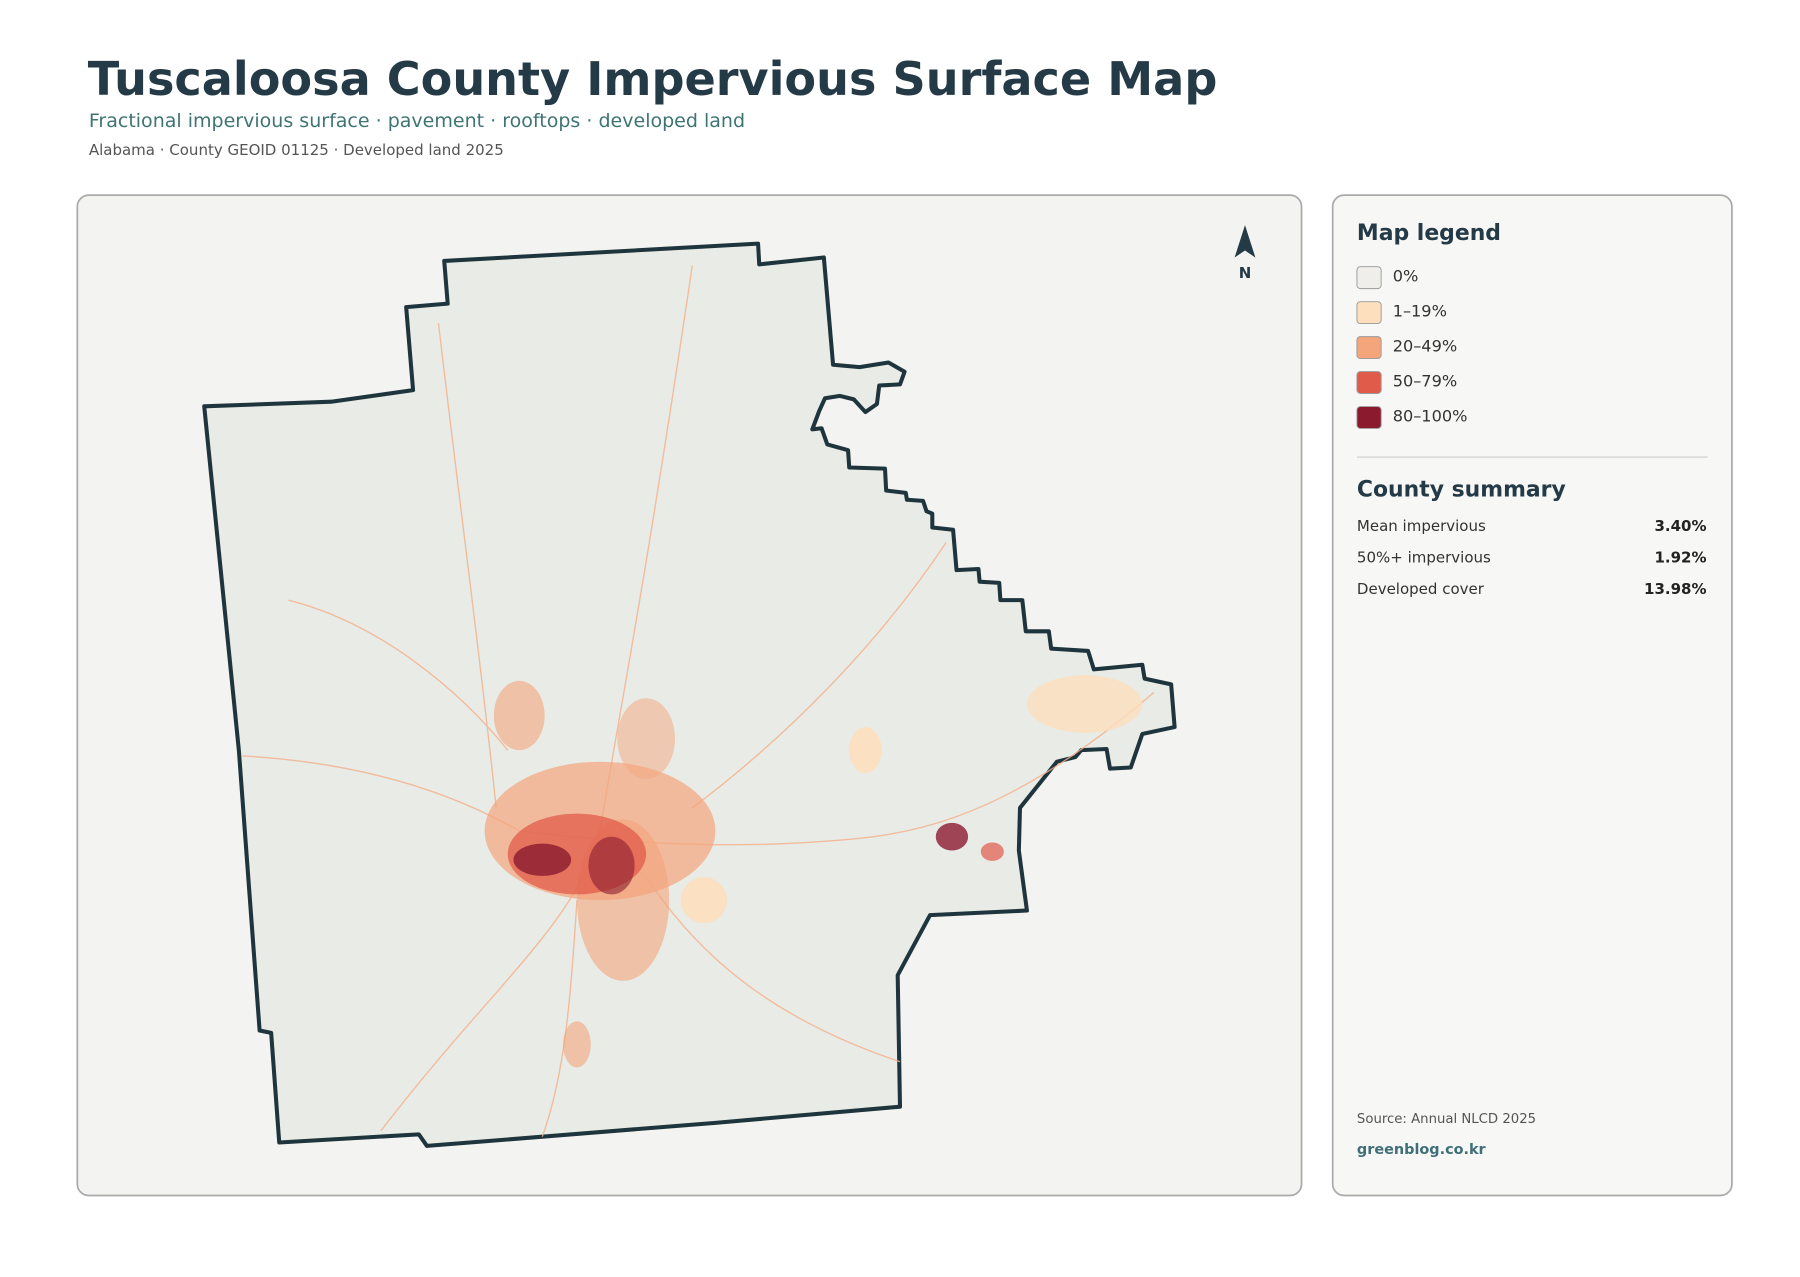  What do you see at coordinates (1422, 1150) in the screenshot?
I see `credit: greenblog.co.kr` at bounding box center [1422, 1150].